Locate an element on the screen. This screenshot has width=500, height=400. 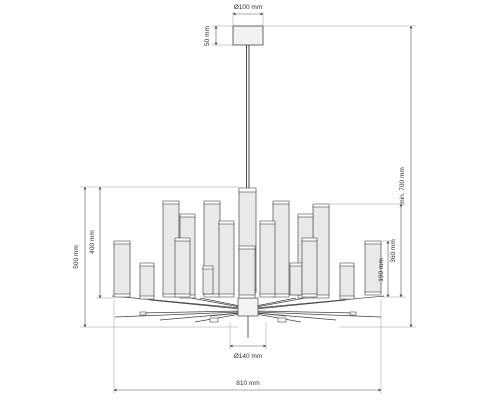
canopy-diameter-dimension: Ø100 mm is located at coordinates (248, 15).